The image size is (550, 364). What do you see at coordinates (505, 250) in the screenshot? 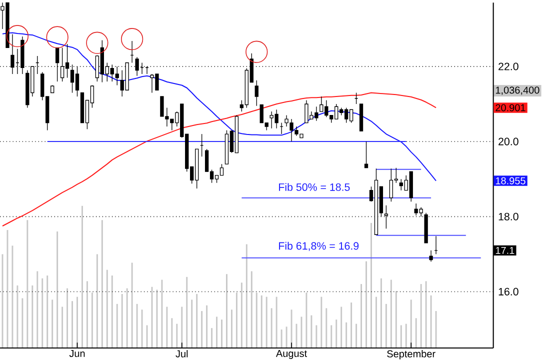
I see `annotation: 17.1` at bounding box center [505, 250].